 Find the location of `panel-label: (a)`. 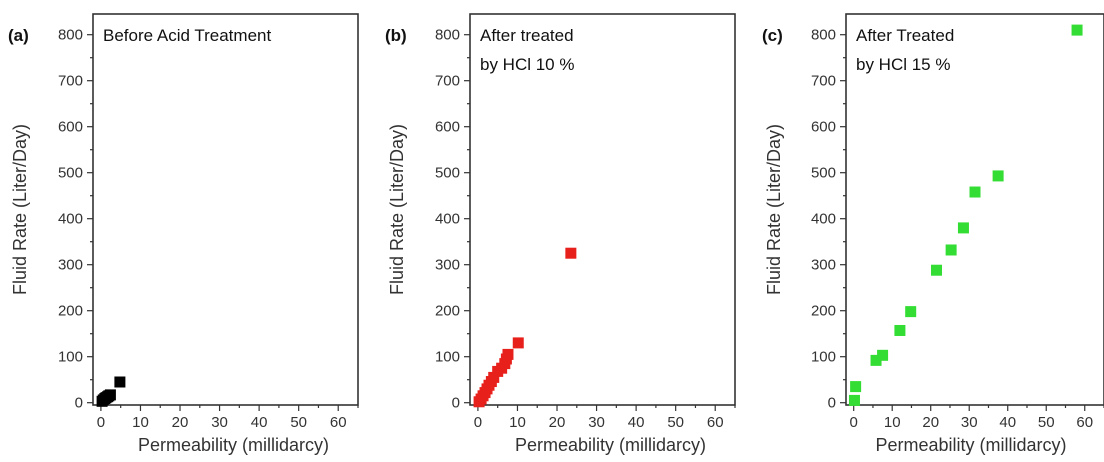

panel-label: (a) is located at coordinates (18, 35).